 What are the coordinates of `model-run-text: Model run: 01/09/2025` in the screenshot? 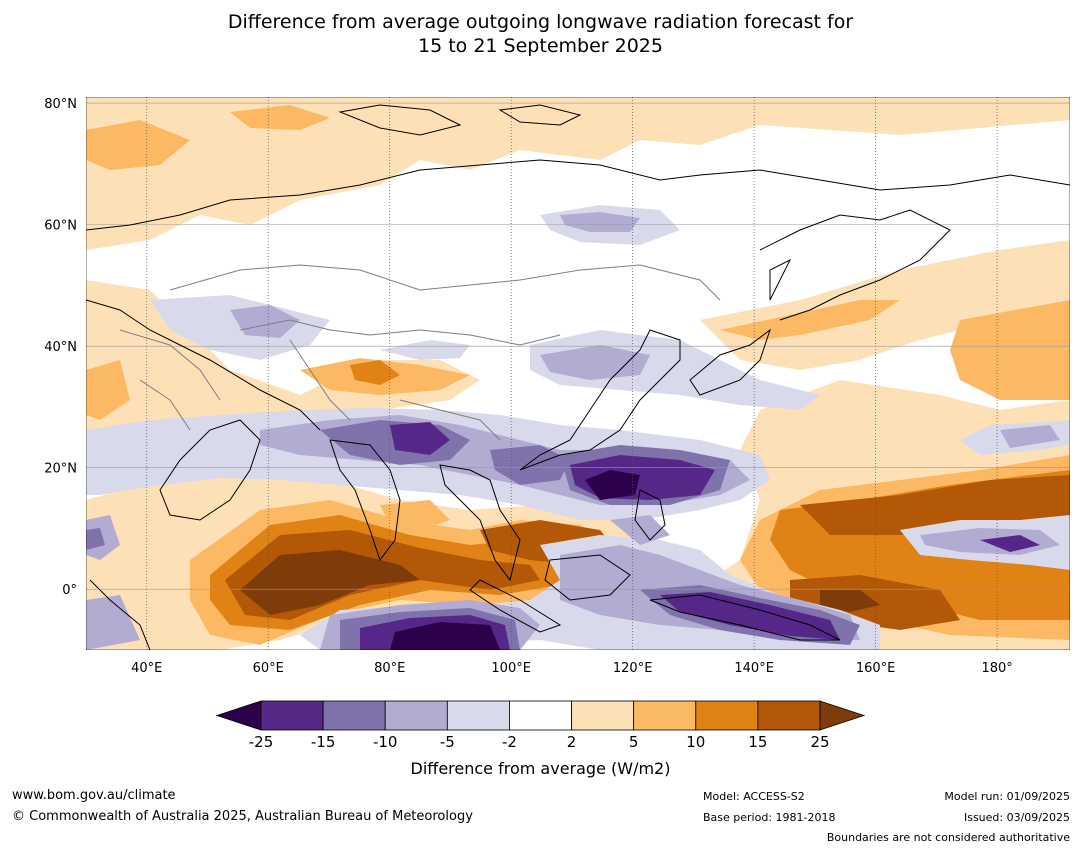 It's located at (1007, 796).